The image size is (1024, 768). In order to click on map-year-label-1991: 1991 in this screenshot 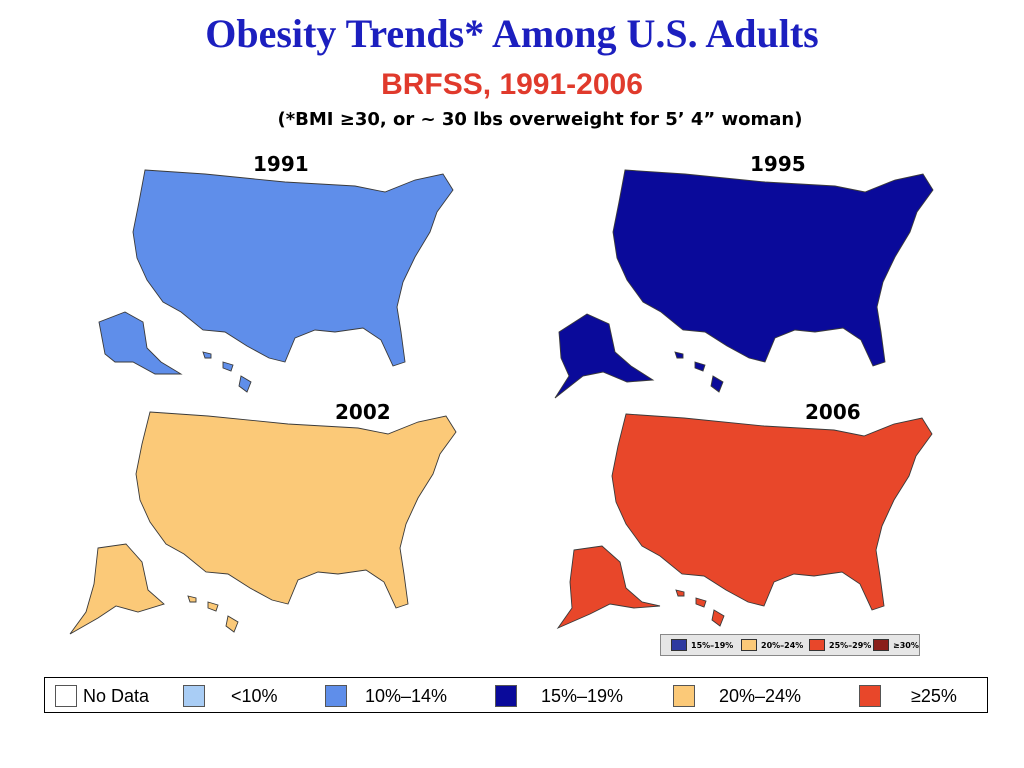, I will do `click(281, 164)`.